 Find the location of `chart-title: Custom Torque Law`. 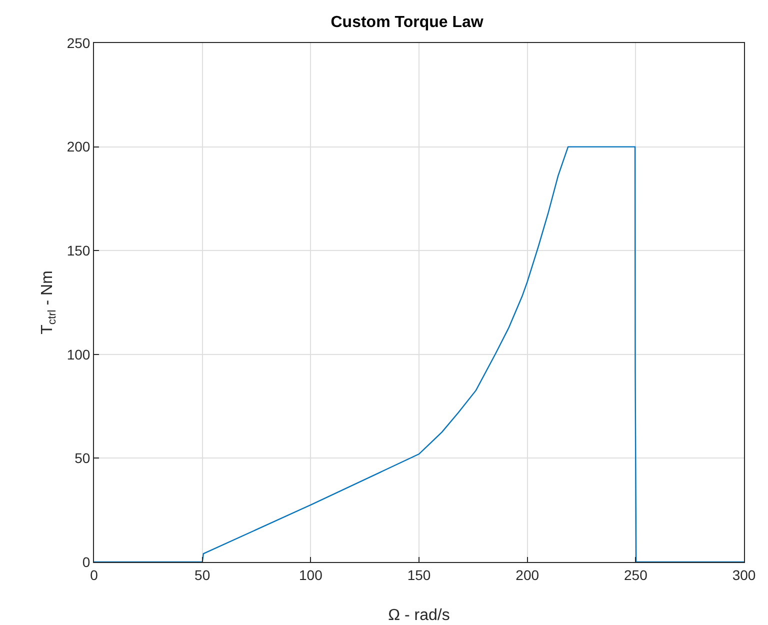

chart-title: Custom Torque Law is located at coordinates (407, 22).